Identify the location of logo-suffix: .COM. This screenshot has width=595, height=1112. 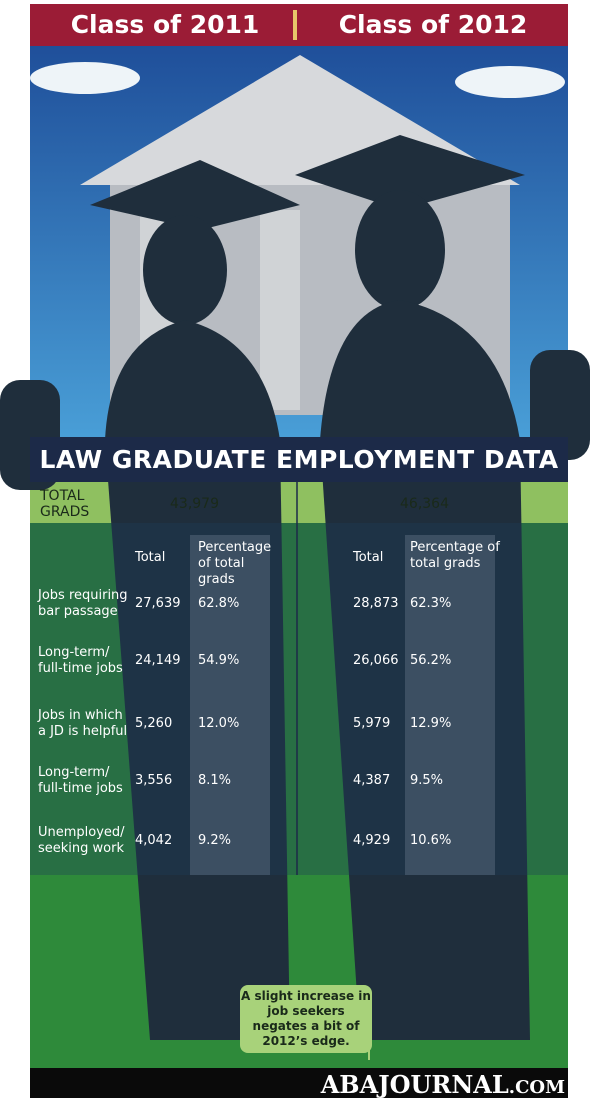
(536, 1087).